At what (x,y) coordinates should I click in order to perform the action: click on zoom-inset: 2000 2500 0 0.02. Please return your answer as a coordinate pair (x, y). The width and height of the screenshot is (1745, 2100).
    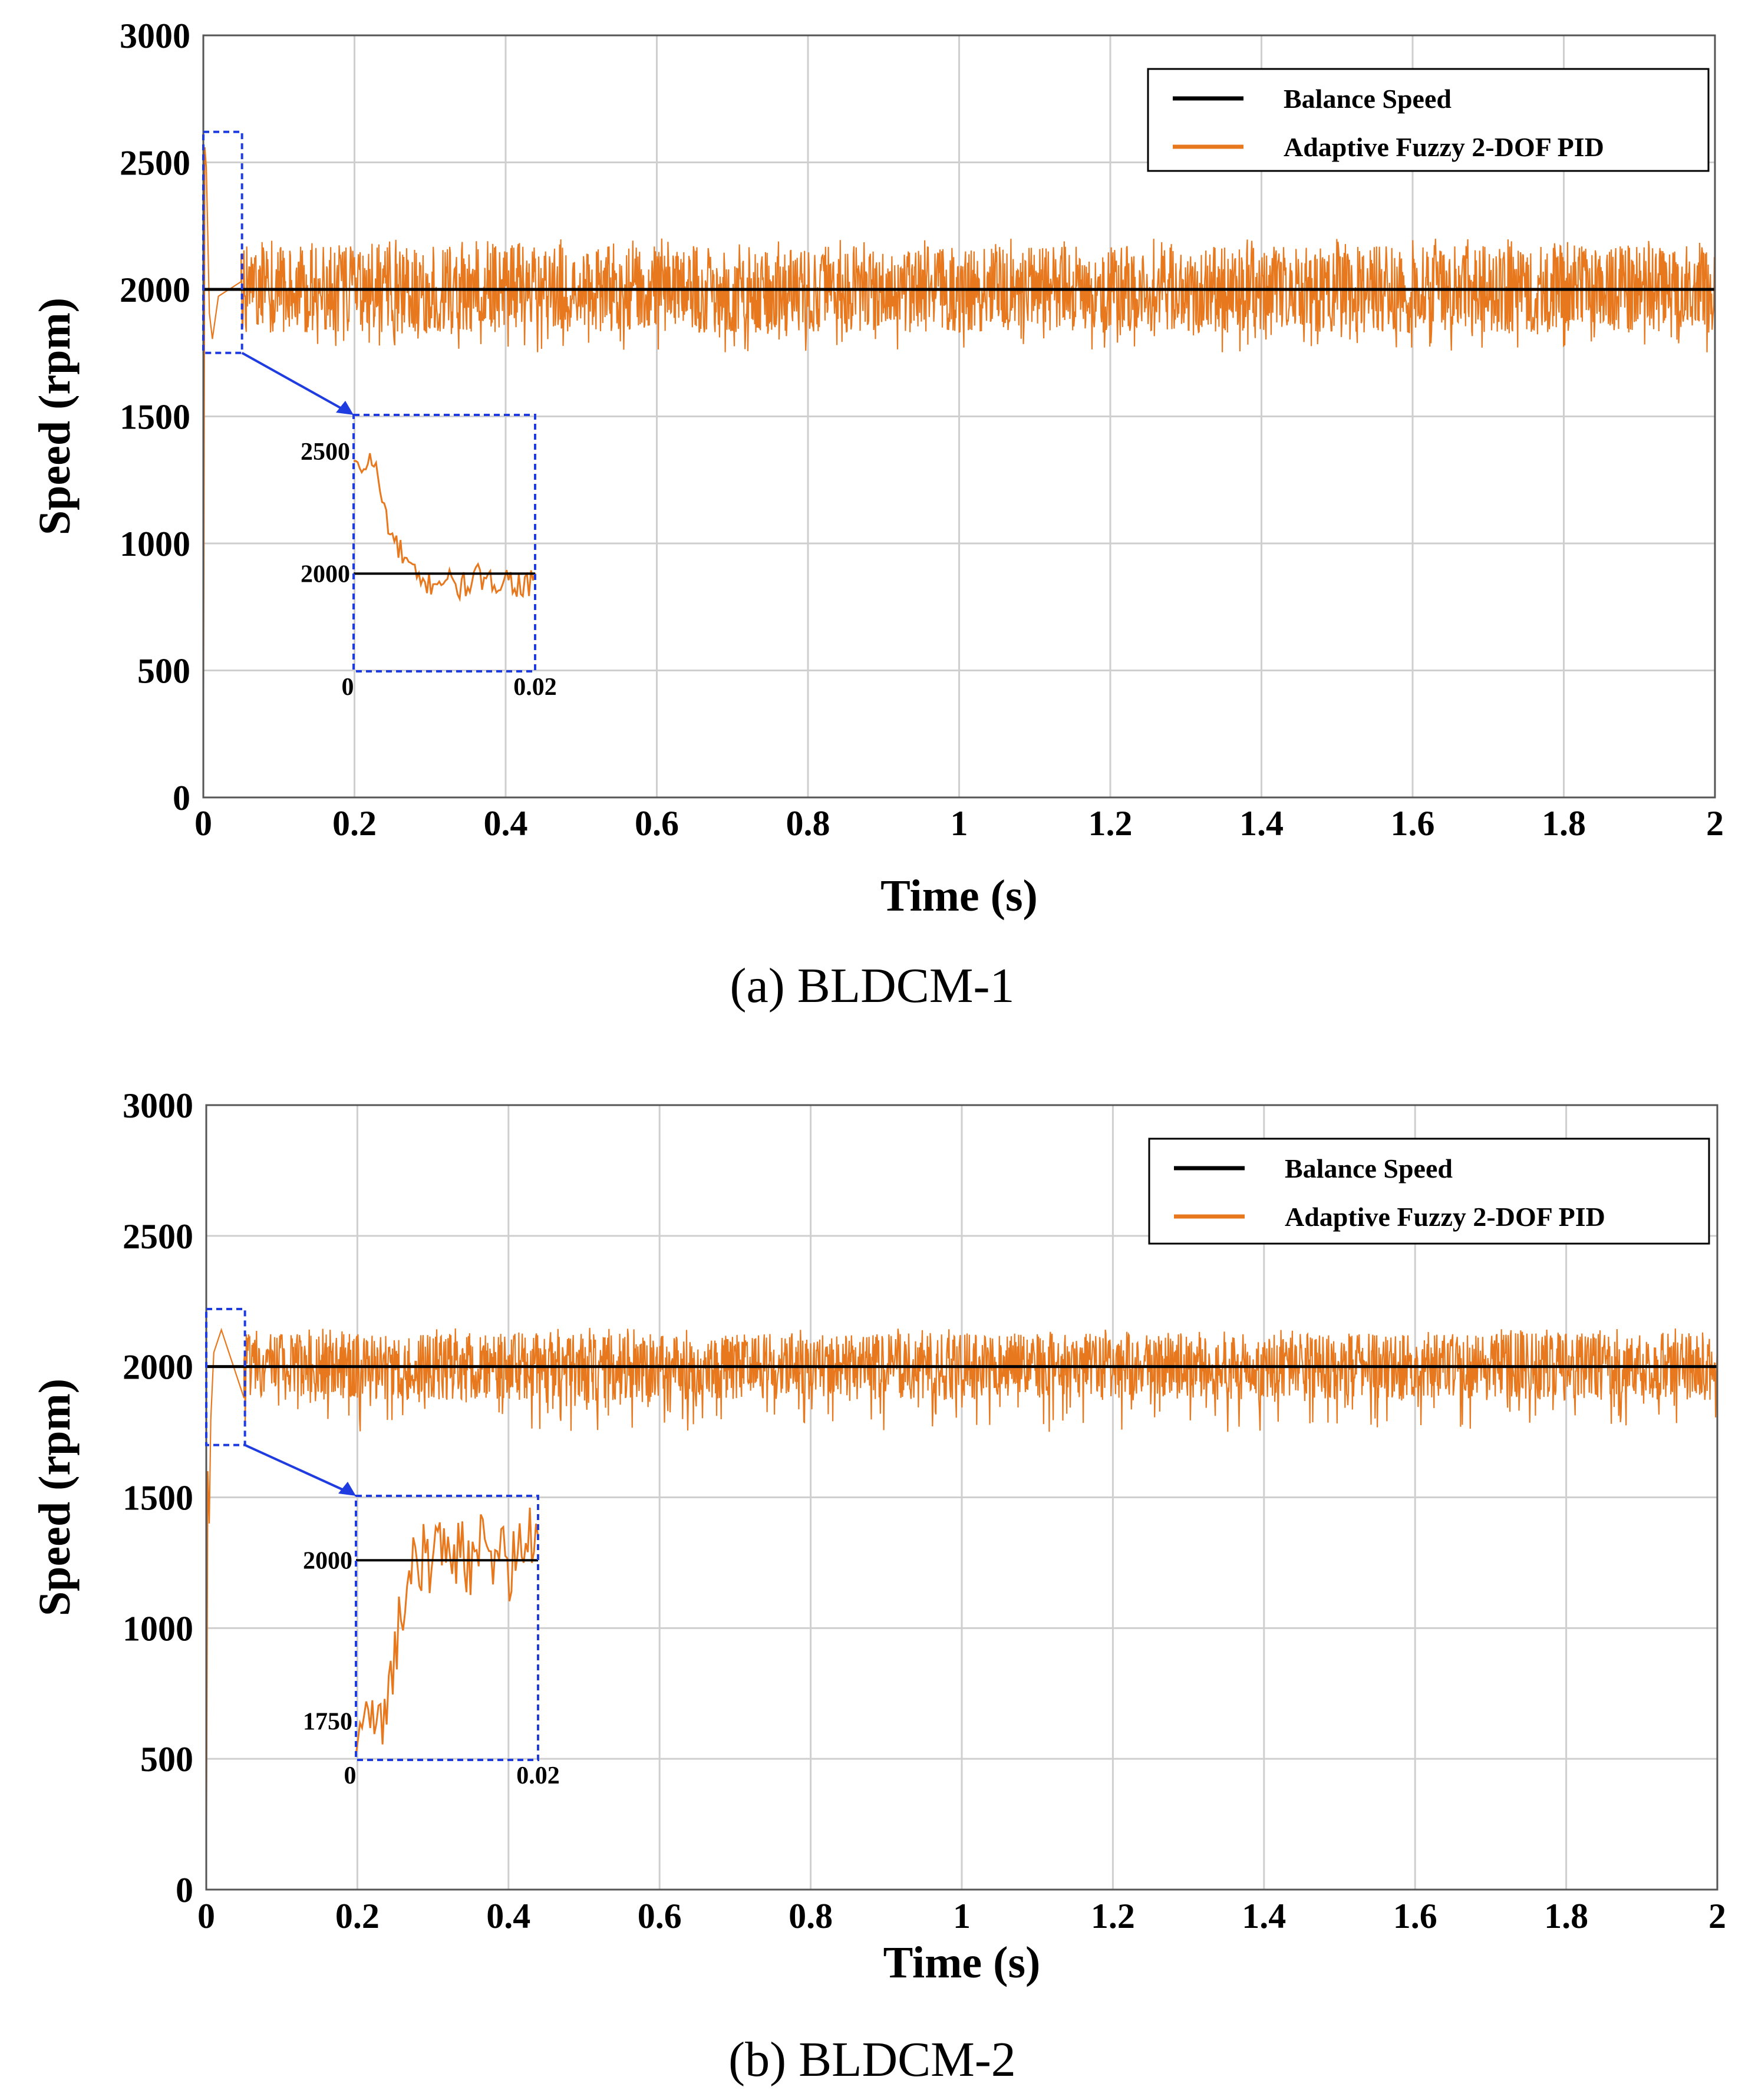
    Looking at the image, I should click on (399, 527).